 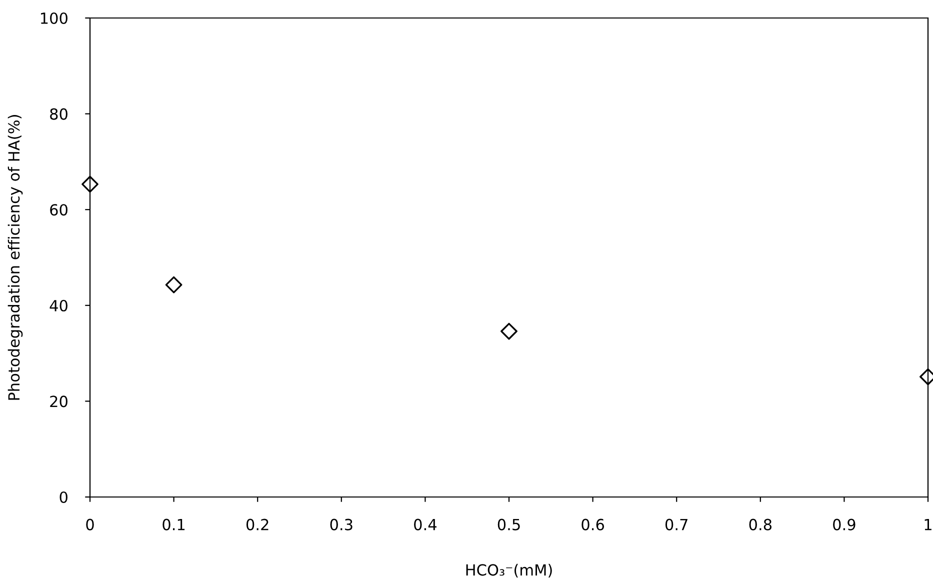 I want to click on y-tick-label: 0, so click(x=64, y=497).